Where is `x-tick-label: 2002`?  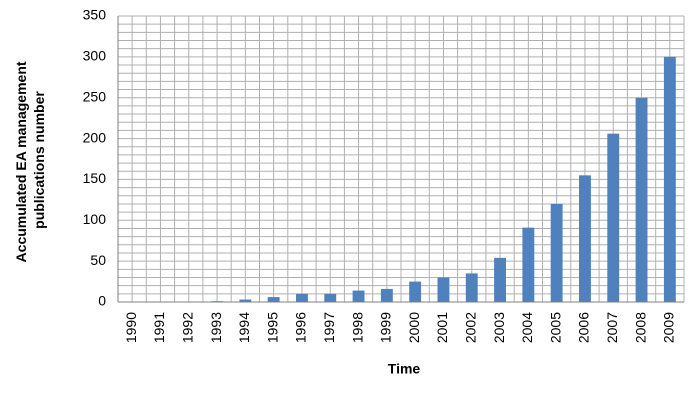
x-tick-label: 2002 is located at coordinates (470, 327).